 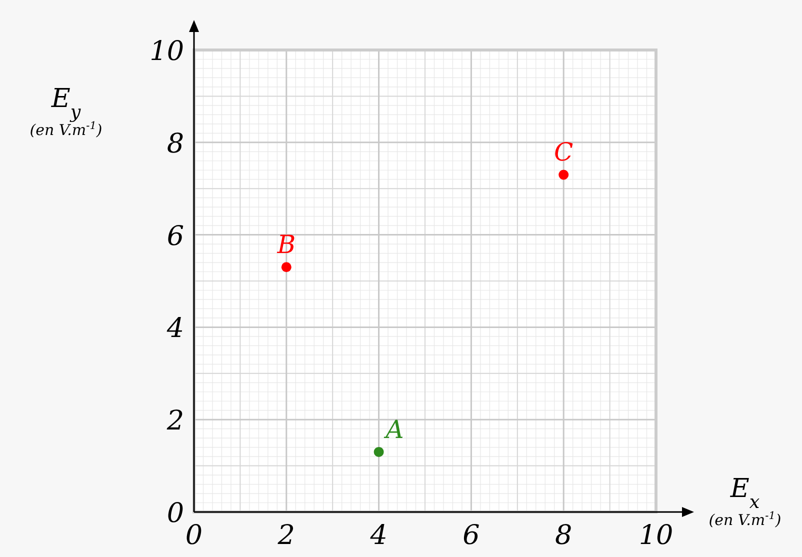 I want to click on y-tick-label: 8, so click(x=175, y=144).